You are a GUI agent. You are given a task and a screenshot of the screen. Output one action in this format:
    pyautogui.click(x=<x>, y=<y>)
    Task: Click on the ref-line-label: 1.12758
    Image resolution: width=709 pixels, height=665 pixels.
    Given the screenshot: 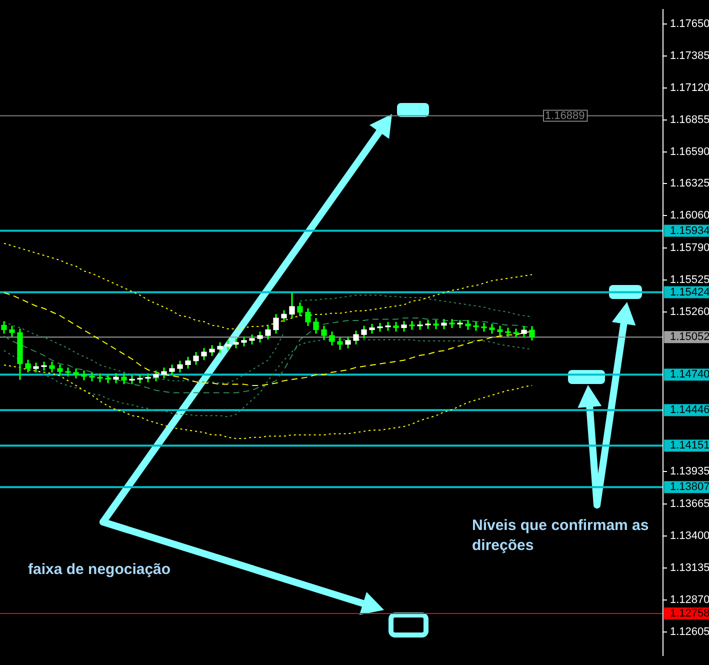 What is the action you would take?
    pyautogui.click(x=689, y=614)
    